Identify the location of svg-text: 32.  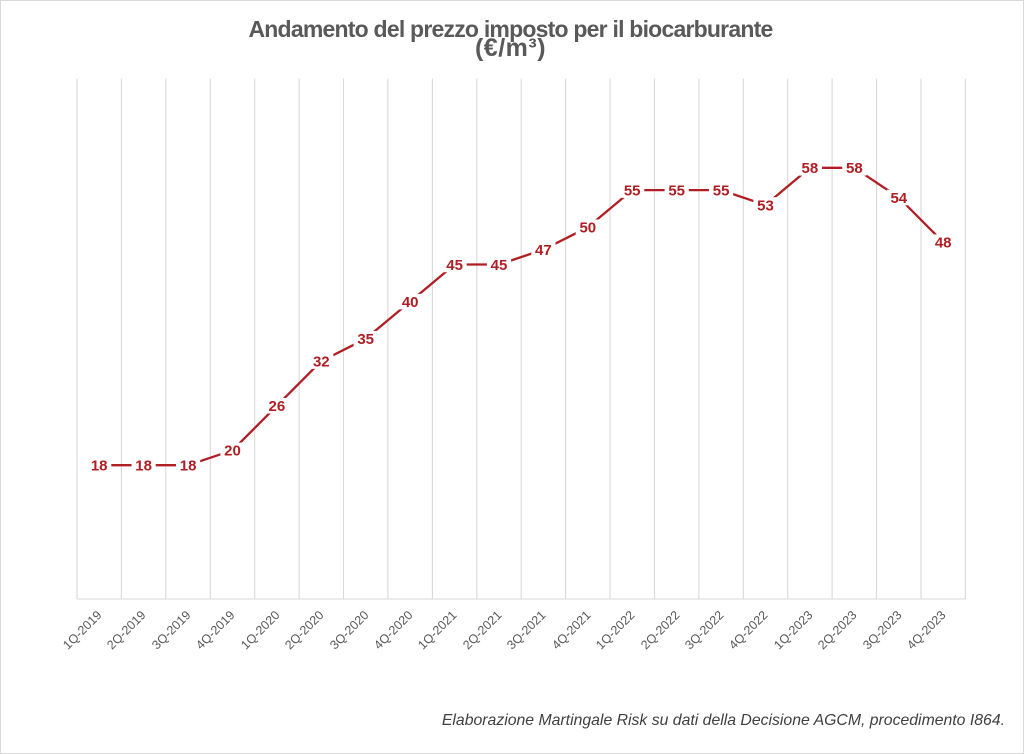
(321, 362).